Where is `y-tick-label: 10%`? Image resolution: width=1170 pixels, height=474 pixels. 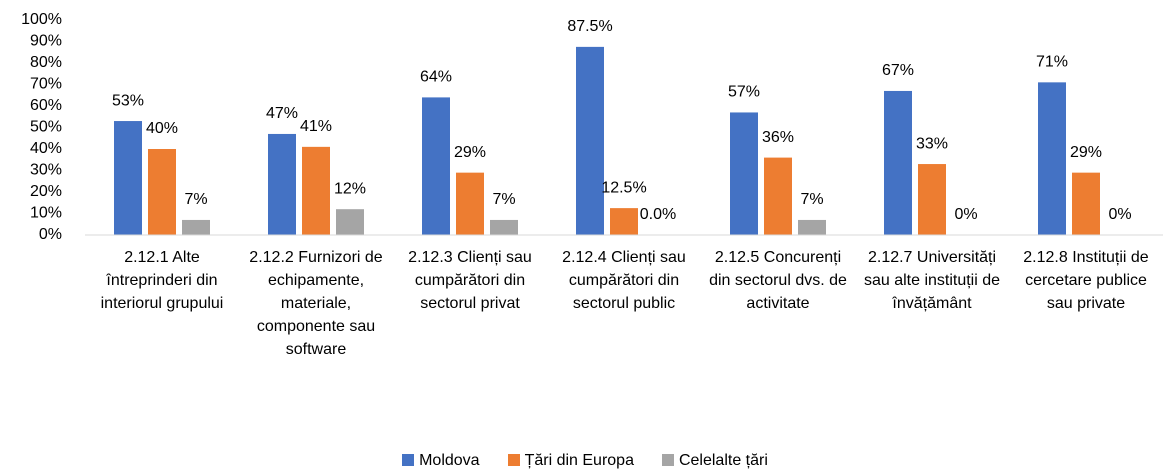
y-tick-label: 10% is located at coordinates (46, 213).